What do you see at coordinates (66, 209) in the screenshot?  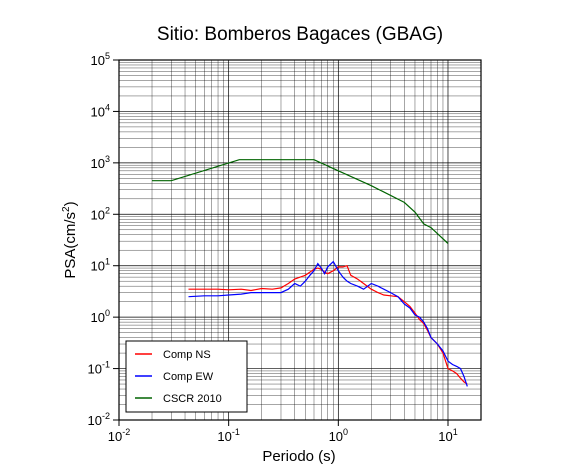 I see `y-axis-label-superscript: 2` at bounding box center [66, 209].